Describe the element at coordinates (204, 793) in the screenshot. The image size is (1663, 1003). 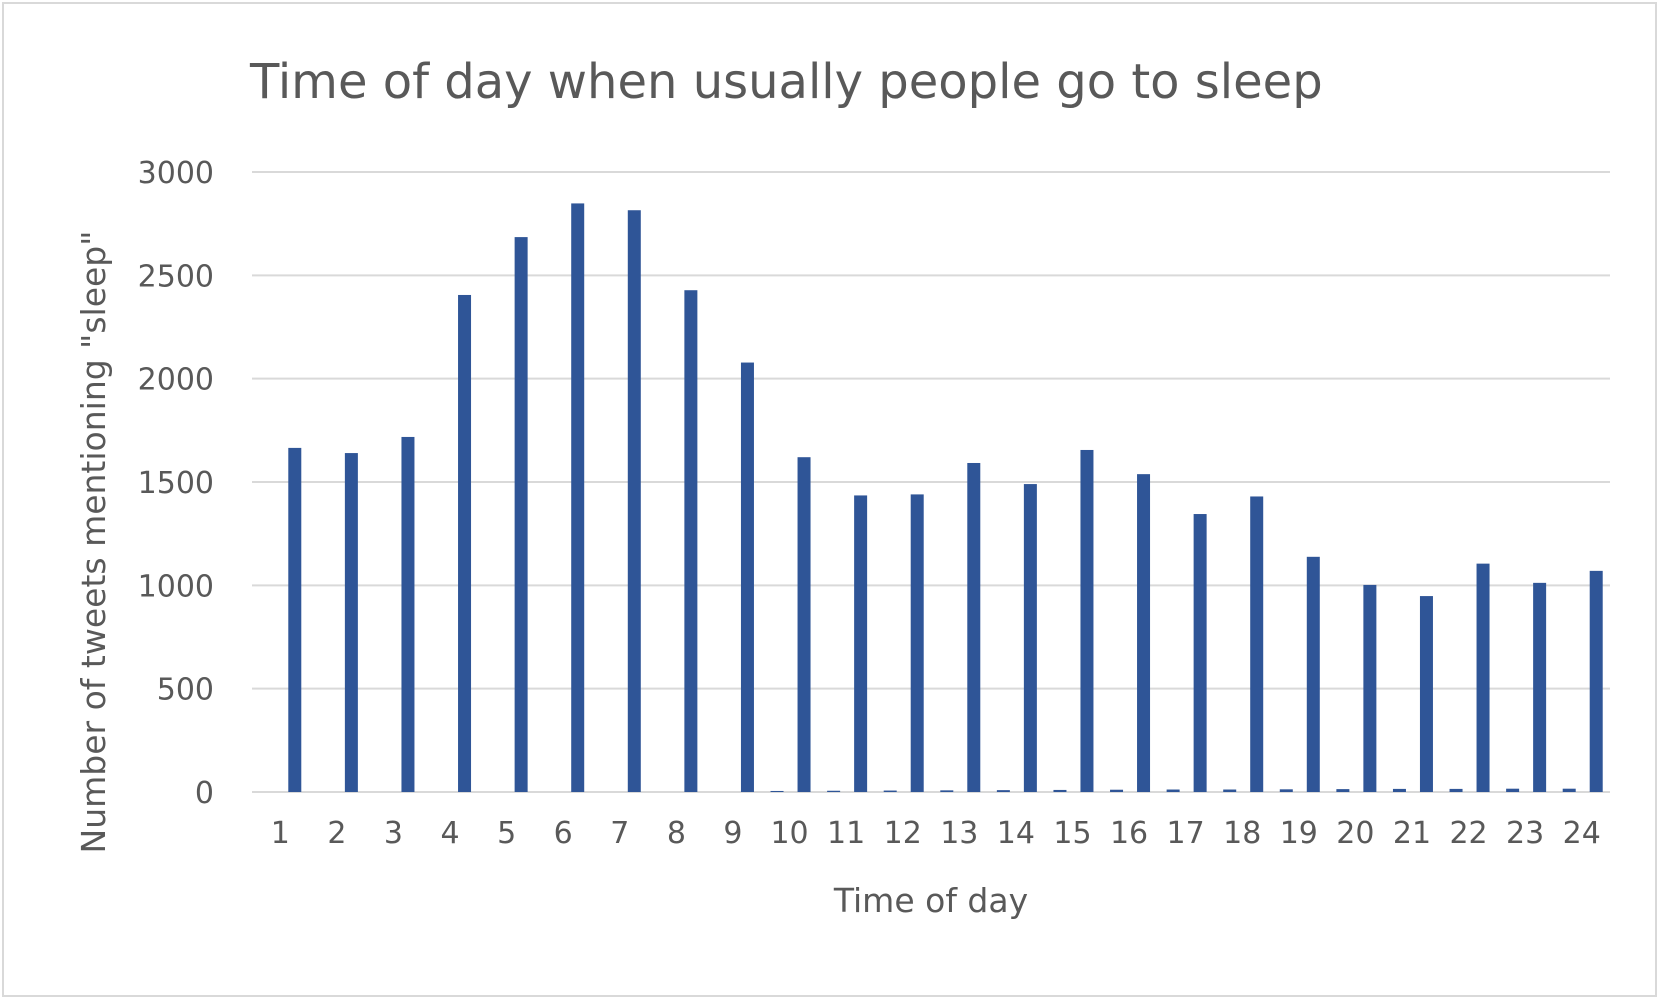
I see `y-tick-label: 0` at that location.